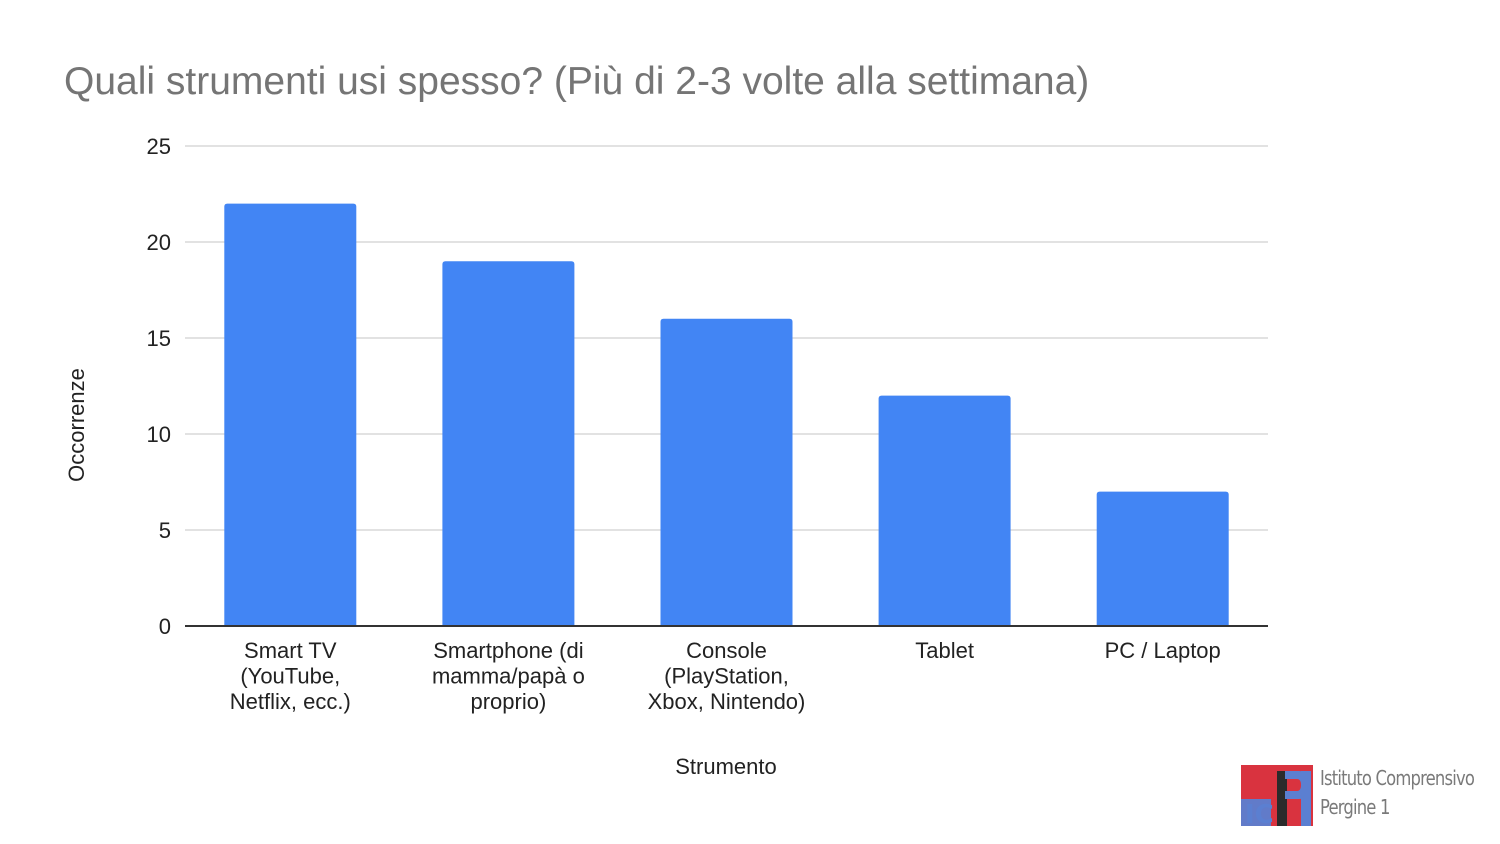  I want to click on y-tick-label: 5, so click(165, 530).